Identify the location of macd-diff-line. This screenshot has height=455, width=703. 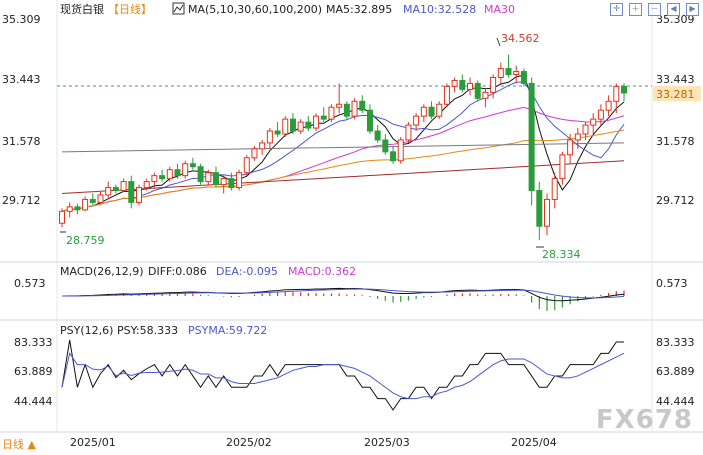
(343, 294).